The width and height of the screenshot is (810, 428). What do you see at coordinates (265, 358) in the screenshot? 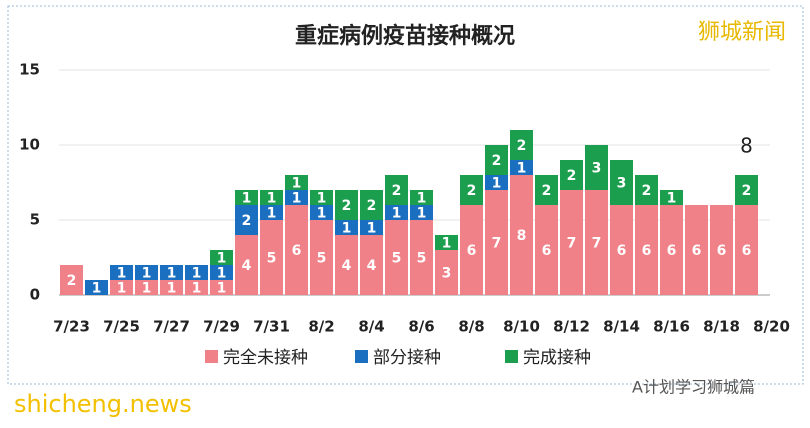
I see `legend-label: 完全未接种` at bounding box center [265, 358].